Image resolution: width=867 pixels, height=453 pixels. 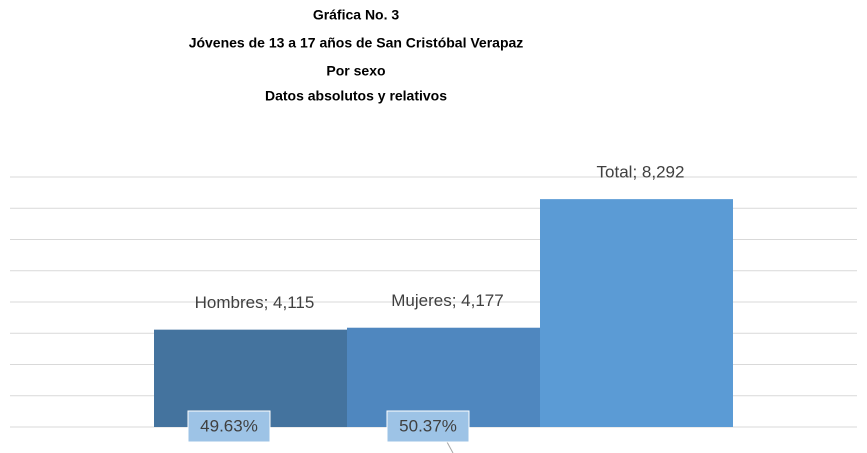 I want to click on chart-title: Gráfica No. 3, so click(x=356, y=15).